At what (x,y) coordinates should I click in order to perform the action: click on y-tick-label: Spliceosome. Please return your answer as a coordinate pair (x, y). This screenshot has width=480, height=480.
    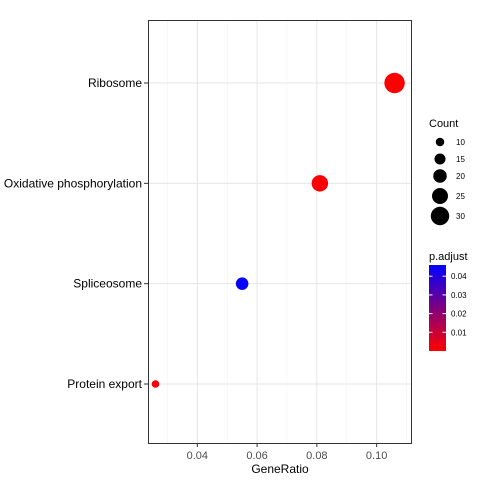
    Looking at the image, I should click on (107, 284).